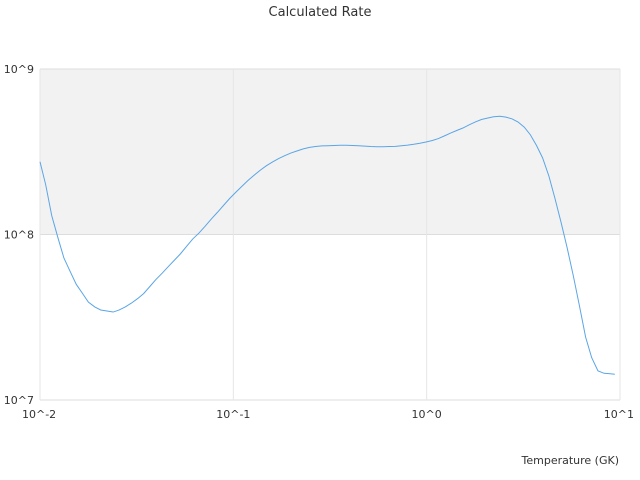 Image resolution: width=640 pixels, height=480 pixels. What do you see at coordinates (570, 460) in the screenshot?
I see `x-axis-label: Temperature (GK)` at bounding box center [570, 460].